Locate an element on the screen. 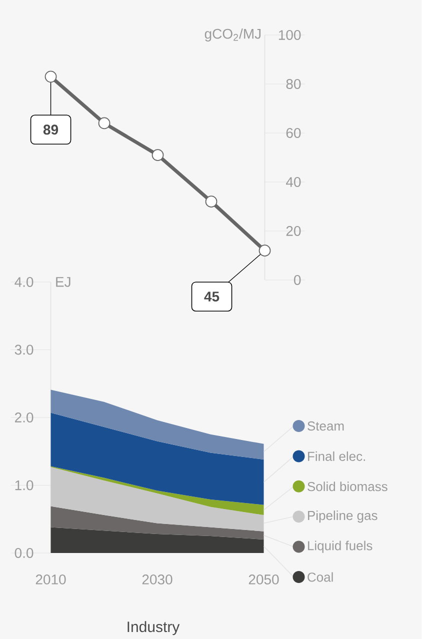 This screenshot has width=422, height=639. y-tick-label: 40 is located at coordinates (293, 182).